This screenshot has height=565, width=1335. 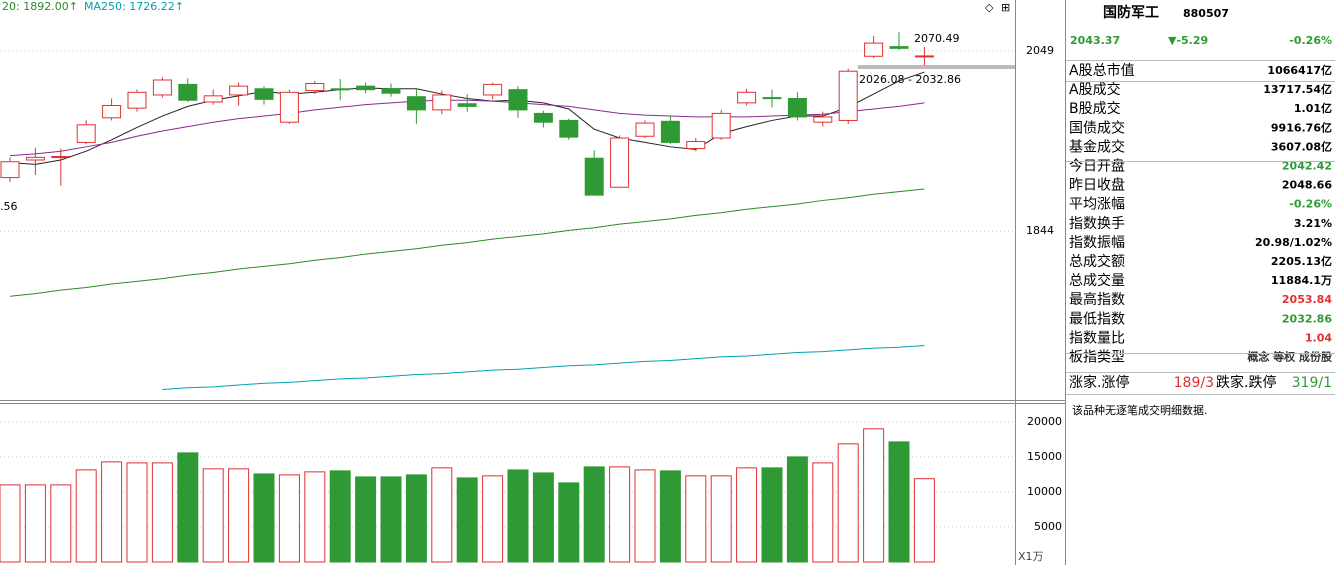 I want to click on row-value: 11884.1万, so click(x=1301, y=280).